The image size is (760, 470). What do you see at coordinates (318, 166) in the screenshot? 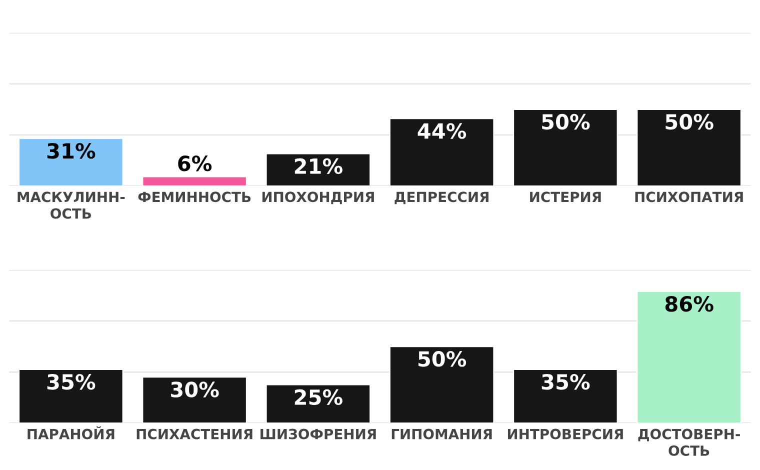
I see `data-label: 21%` at bounding box center [318, 166].